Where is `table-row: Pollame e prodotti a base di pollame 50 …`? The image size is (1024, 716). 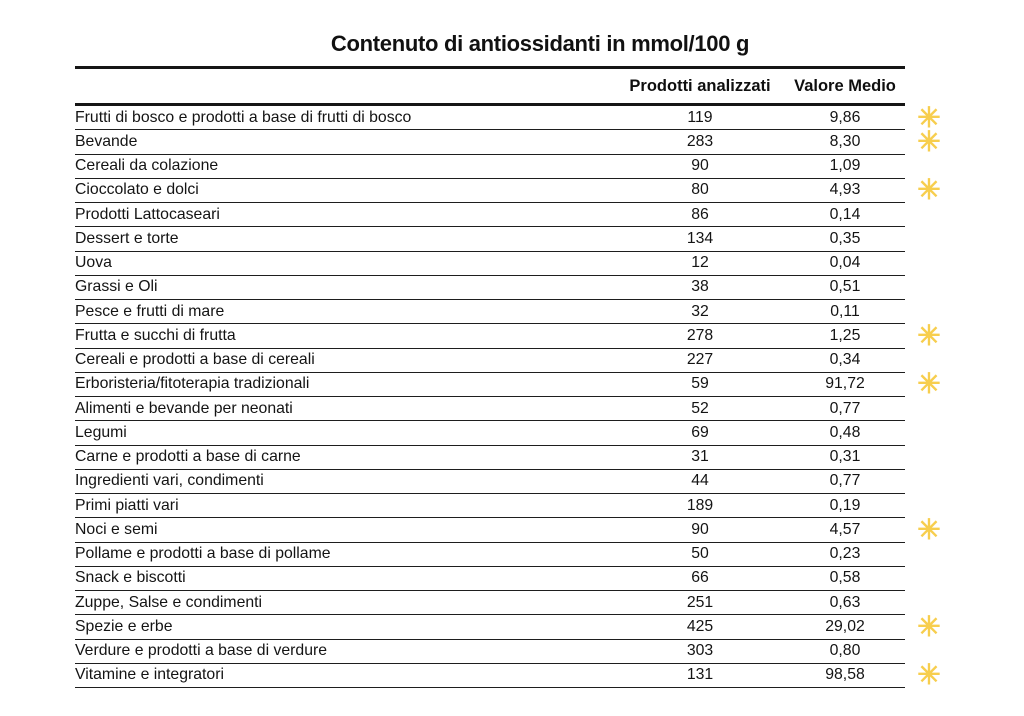 table-row: Pollame e prodotti a base di pollame 50 … is located at coordinates (490, 555).